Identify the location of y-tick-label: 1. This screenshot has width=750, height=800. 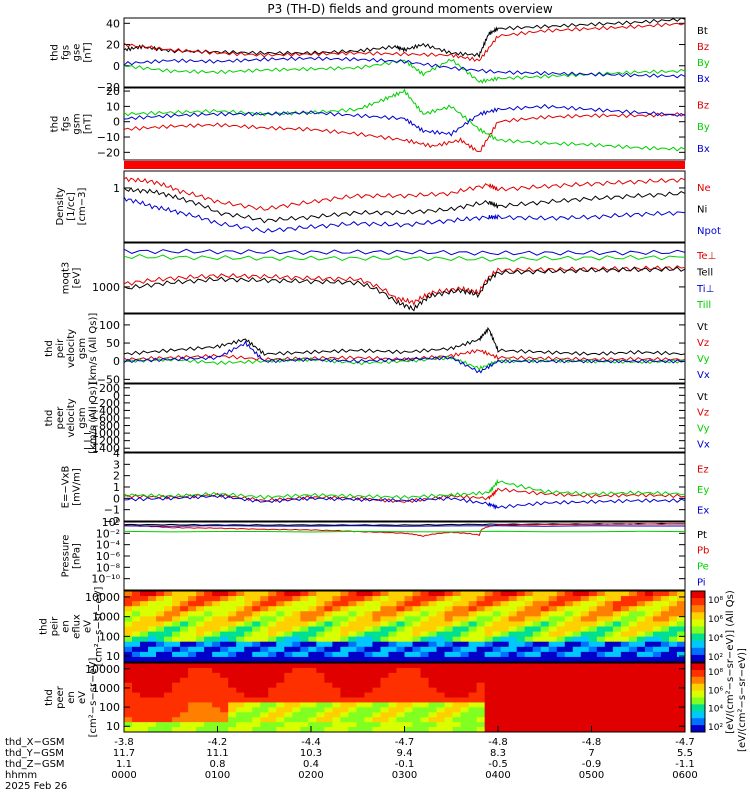
(116, 487).